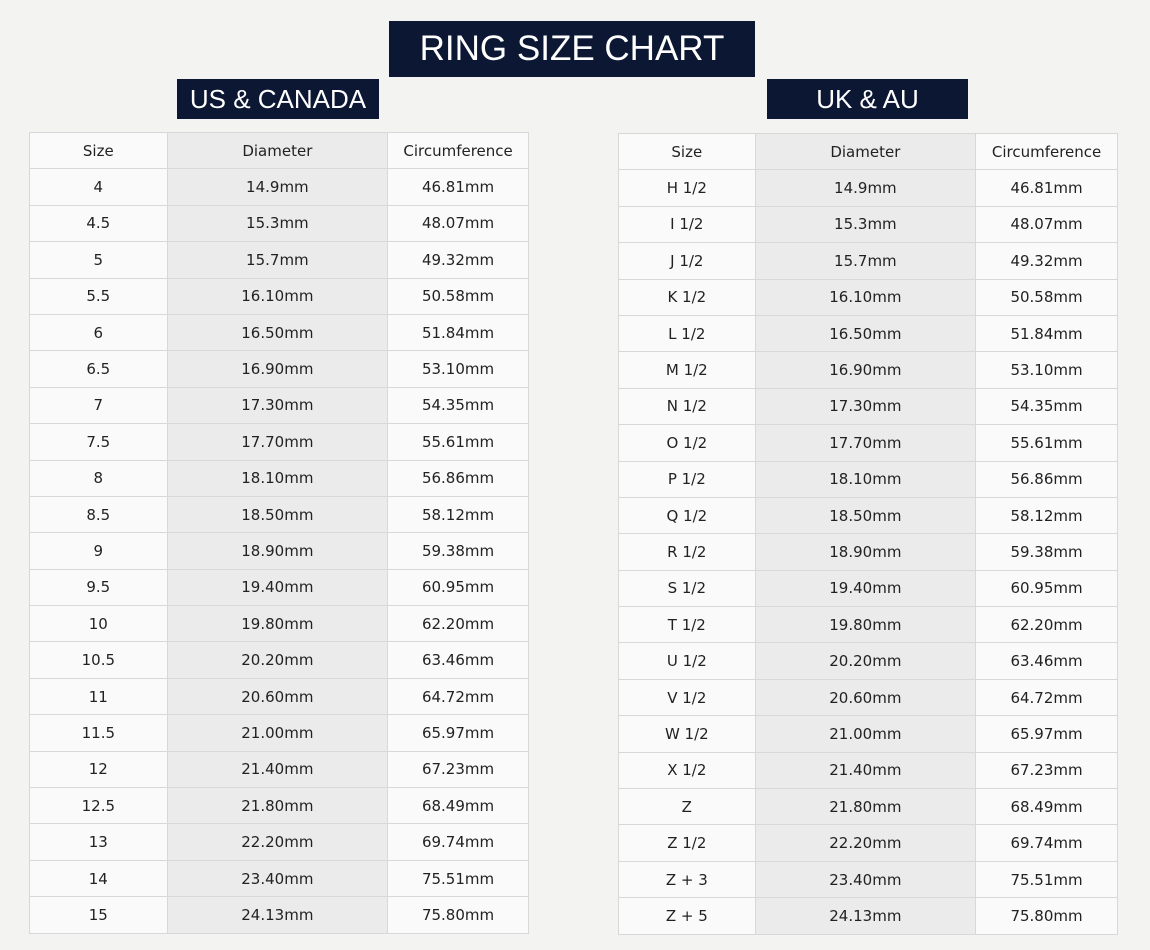 This screenshot has width=1150, height=950. What do you see at coordinates (687, 370) in the screenshot?
I see `size-cell: M 1/2` at bounding box center [687, 370].